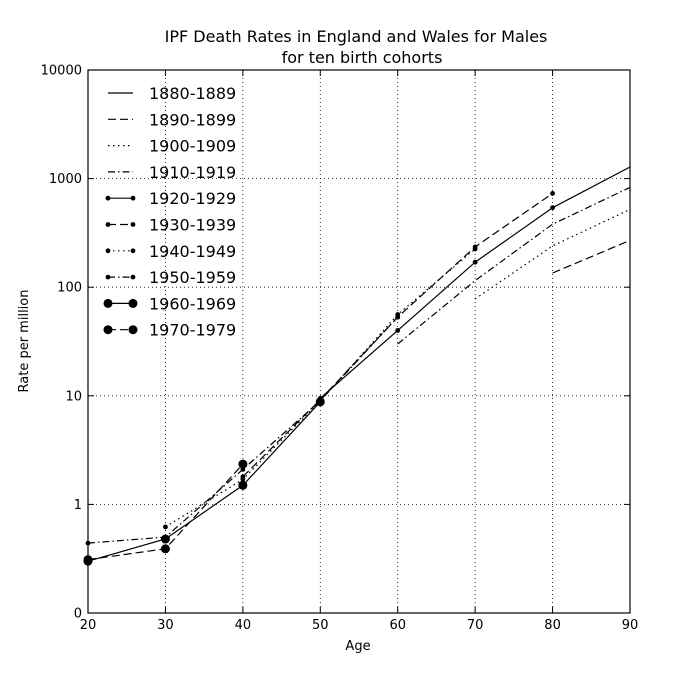  Describe the element at coordinates (192, 198) in the screenshot. I see `legend-label: 1920-1929` at that location.